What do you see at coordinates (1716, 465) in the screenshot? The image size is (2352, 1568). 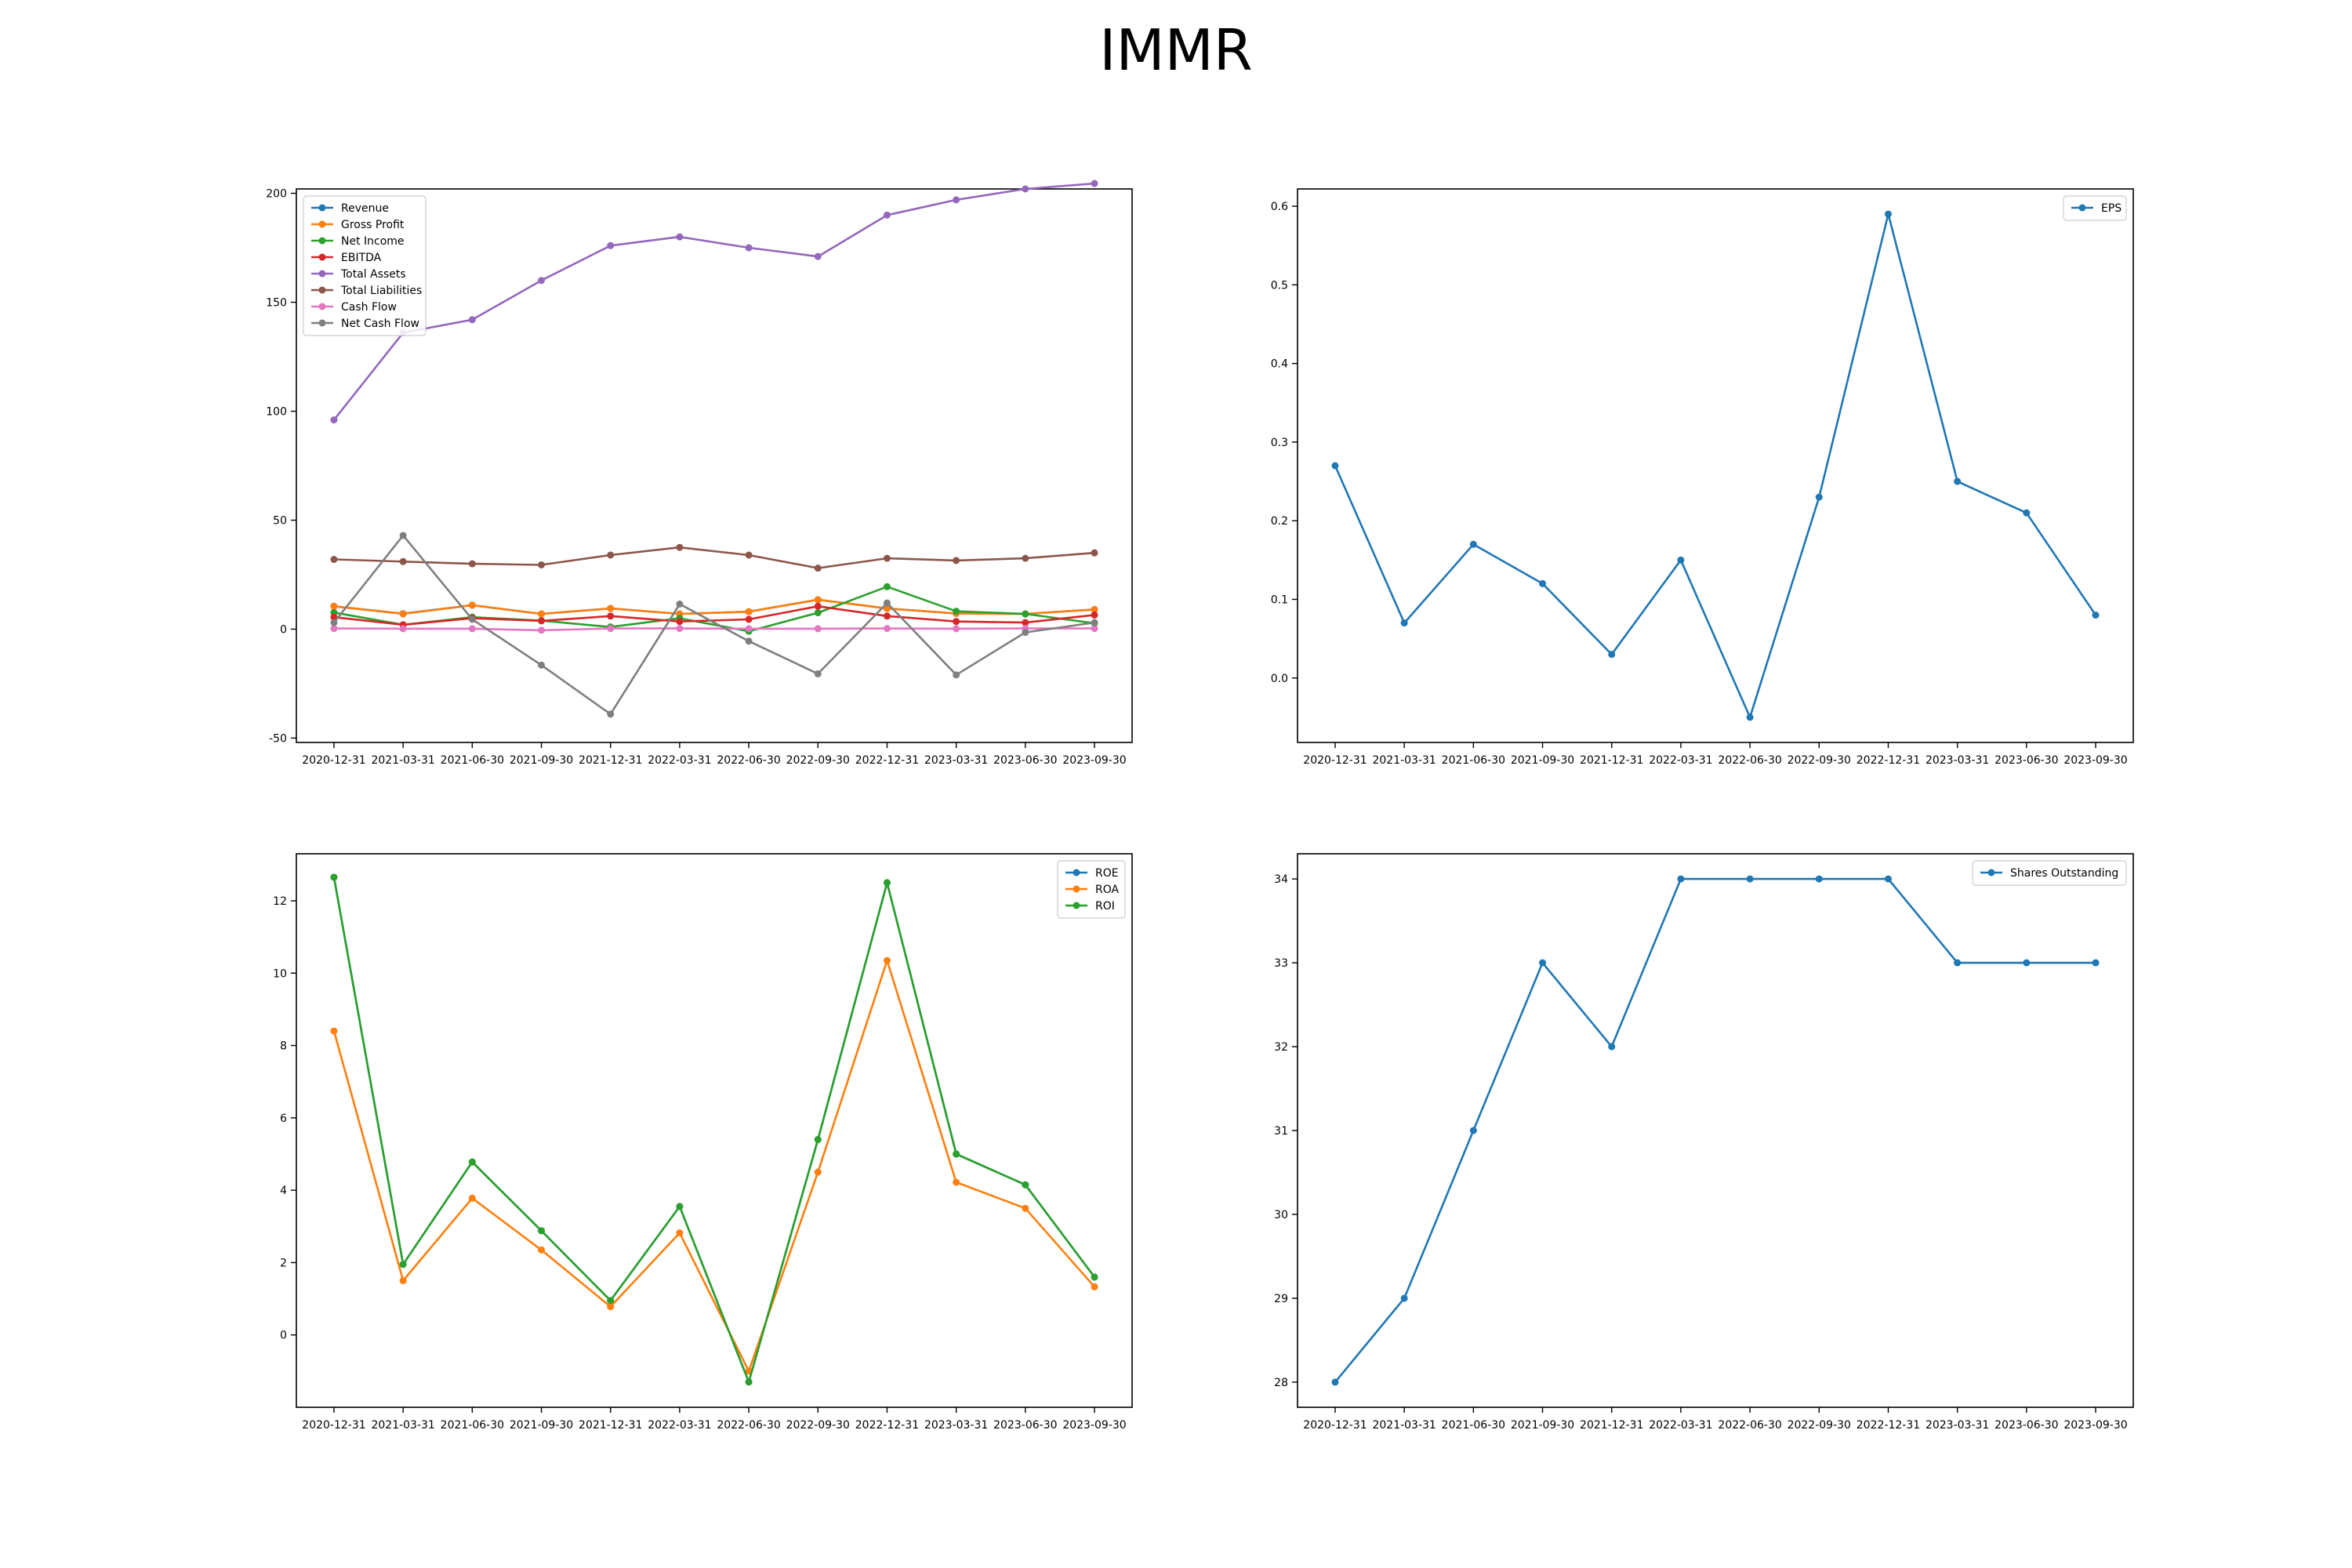 I see `series-line-eps` at bounding box center [1716, 465].